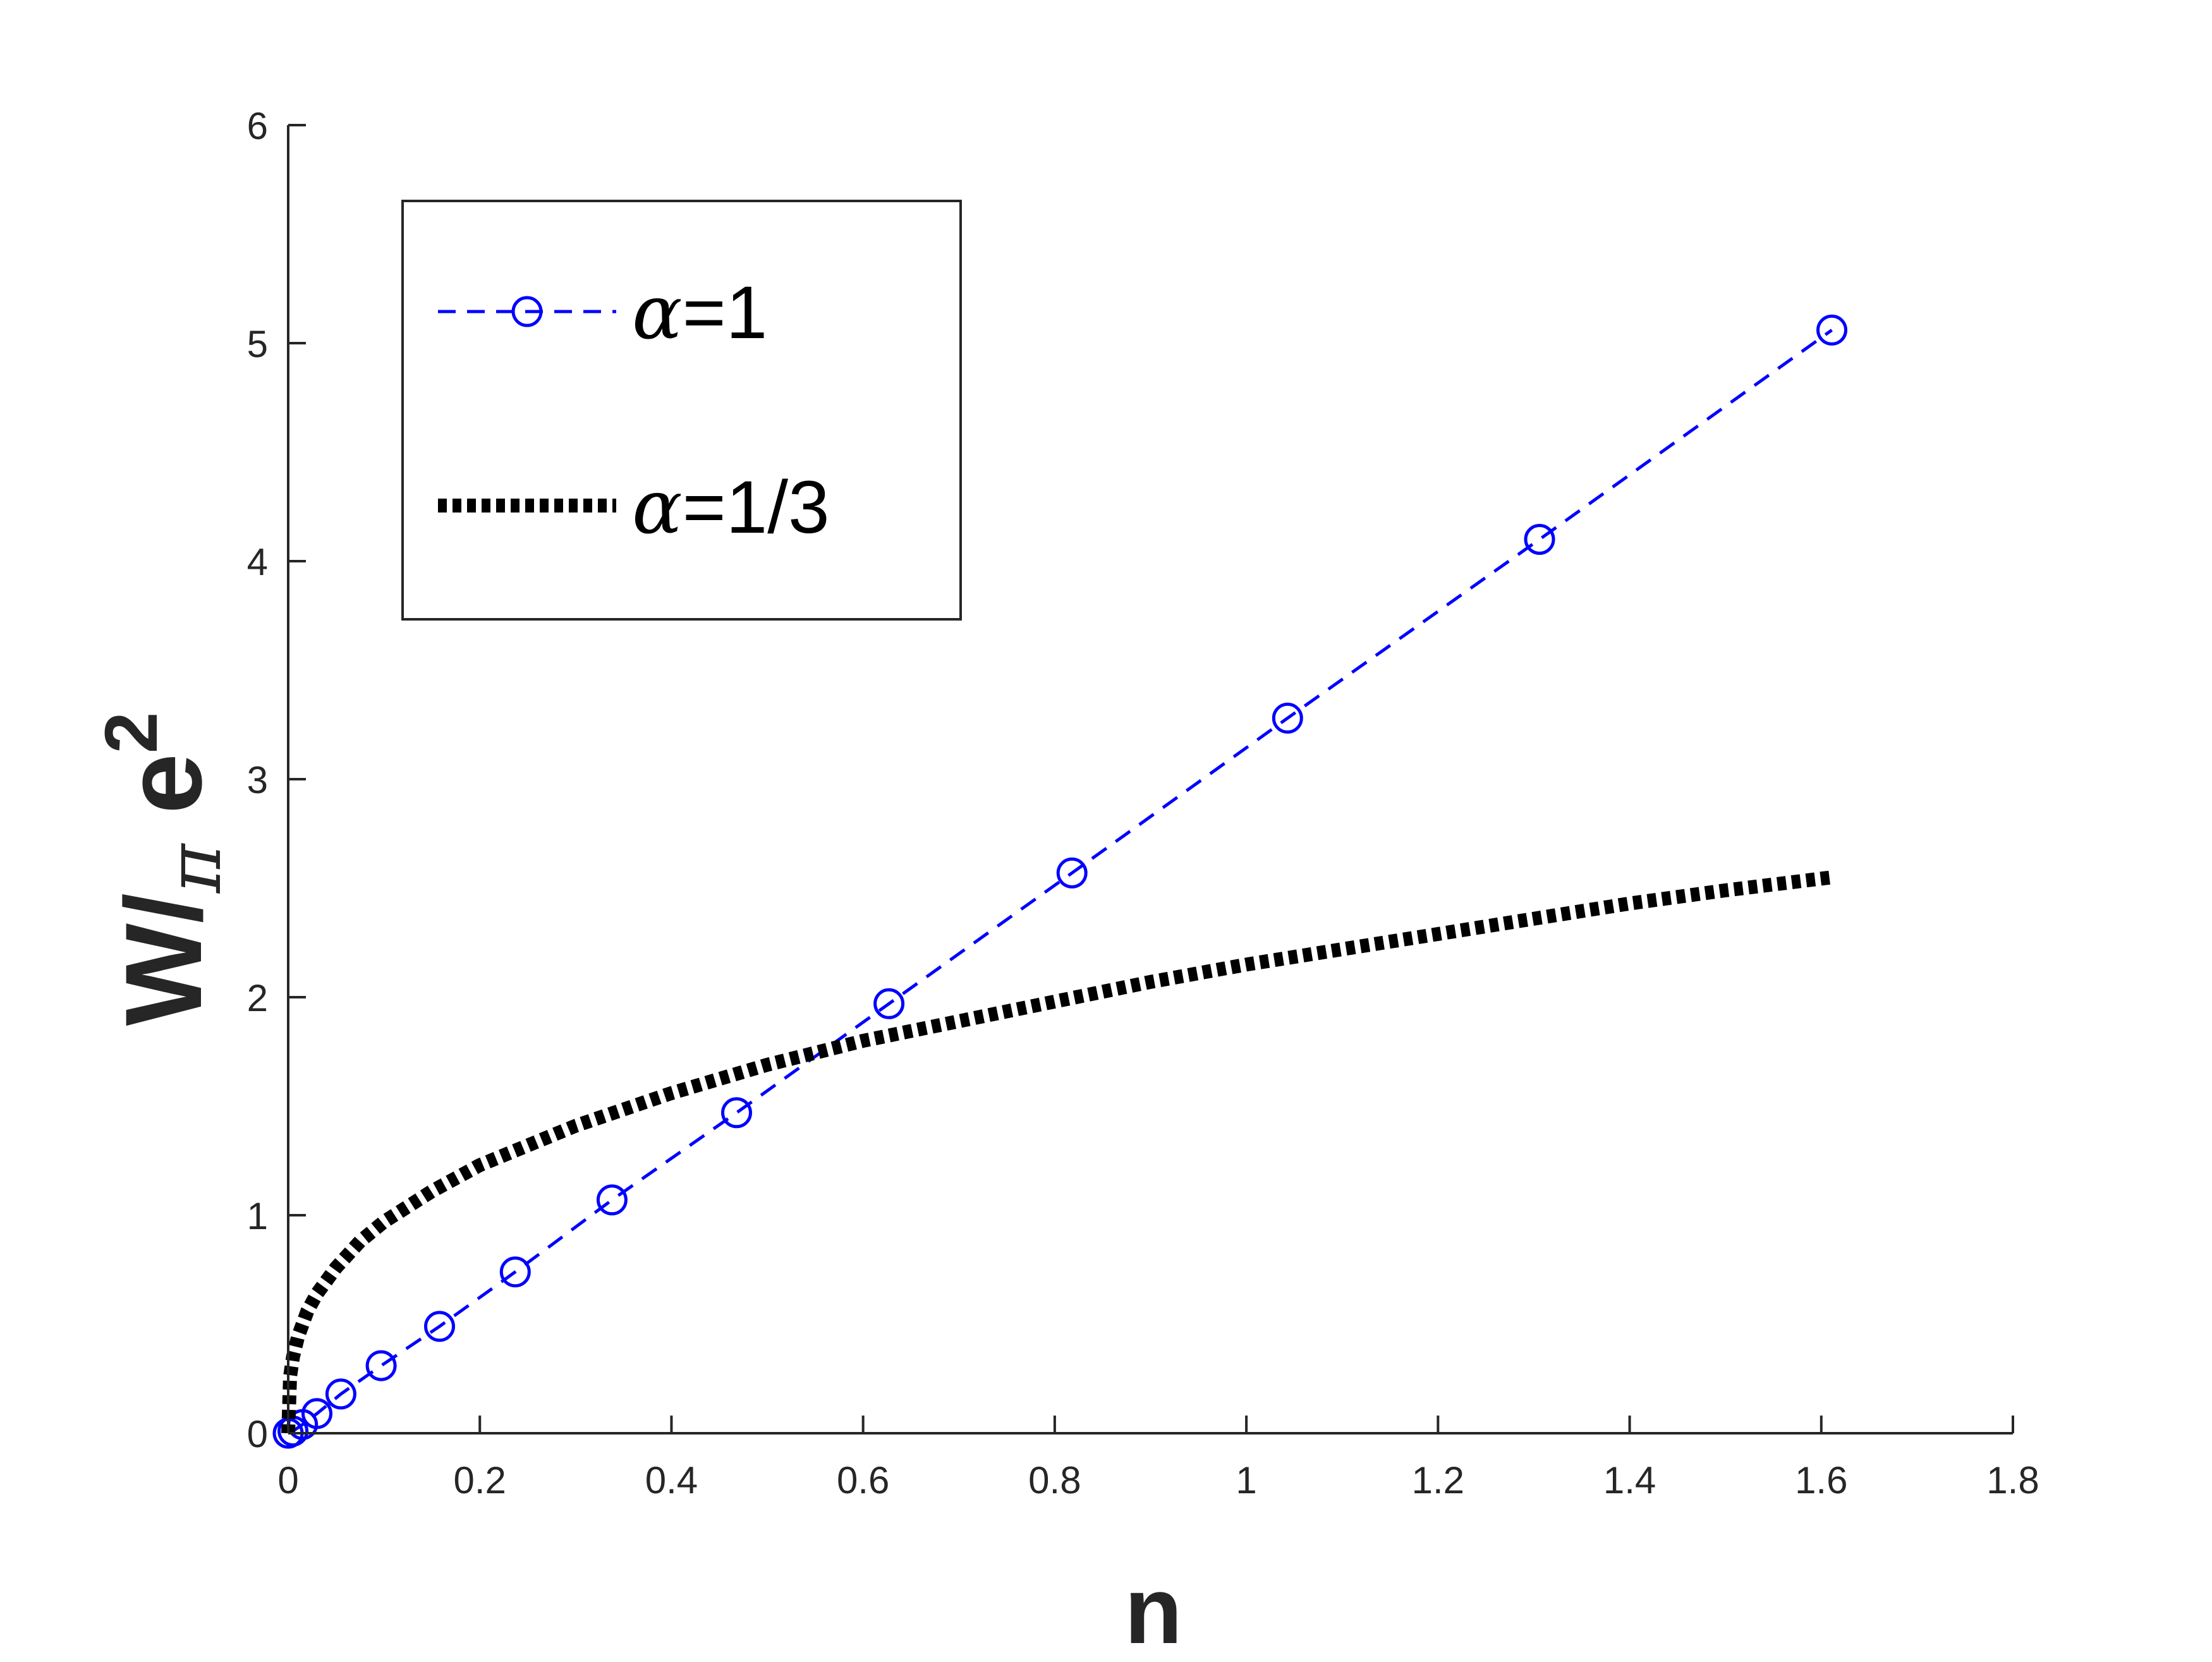 Image resolution: width=2212 pixels, height=1662 pixels. I want to click on y-axis-title-superscript: 2, so click(131, 733).